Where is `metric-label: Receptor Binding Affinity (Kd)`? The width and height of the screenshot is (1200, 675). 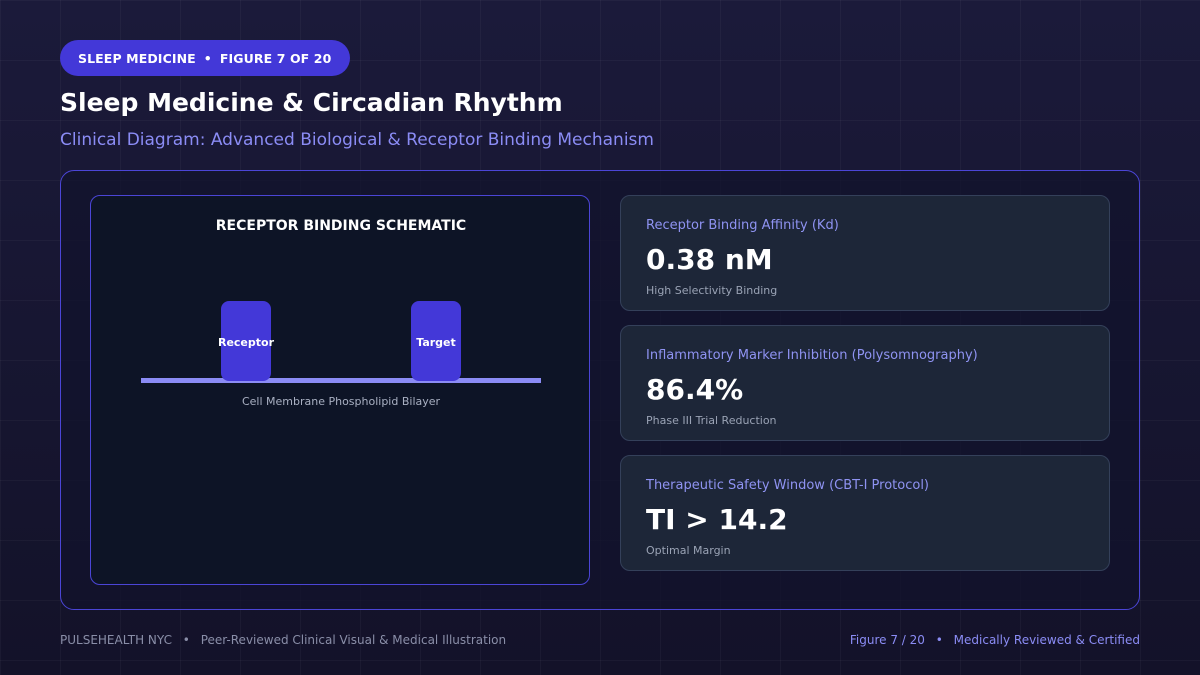 metric-label: Receptor Binding Affinity (Kd) is located at coordinates (742, 225).